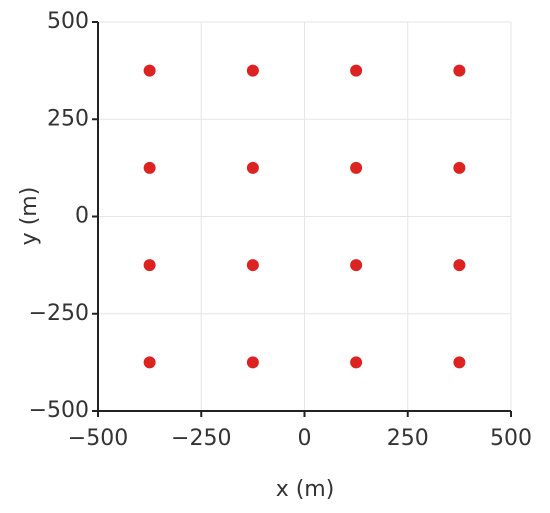 The height and width of the screenshot is (513, 550). What do you see at coordinates (201, 438) in the screenshot?
I see `x-tick-label: −250` at bounding box center [201, 438].